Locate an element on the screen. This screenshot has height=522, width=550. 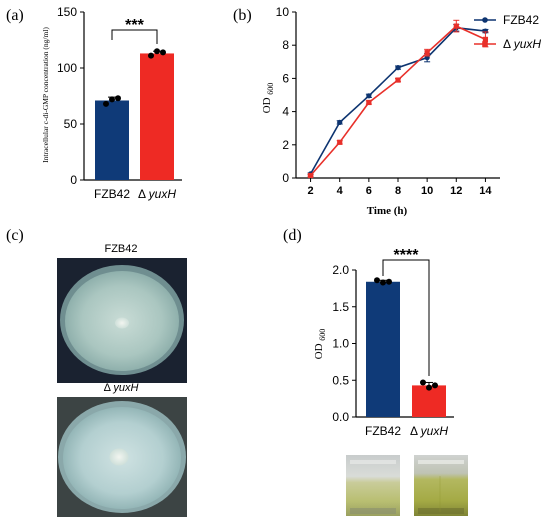
x-tick-label: 12 is located at coordinates (456, 191).